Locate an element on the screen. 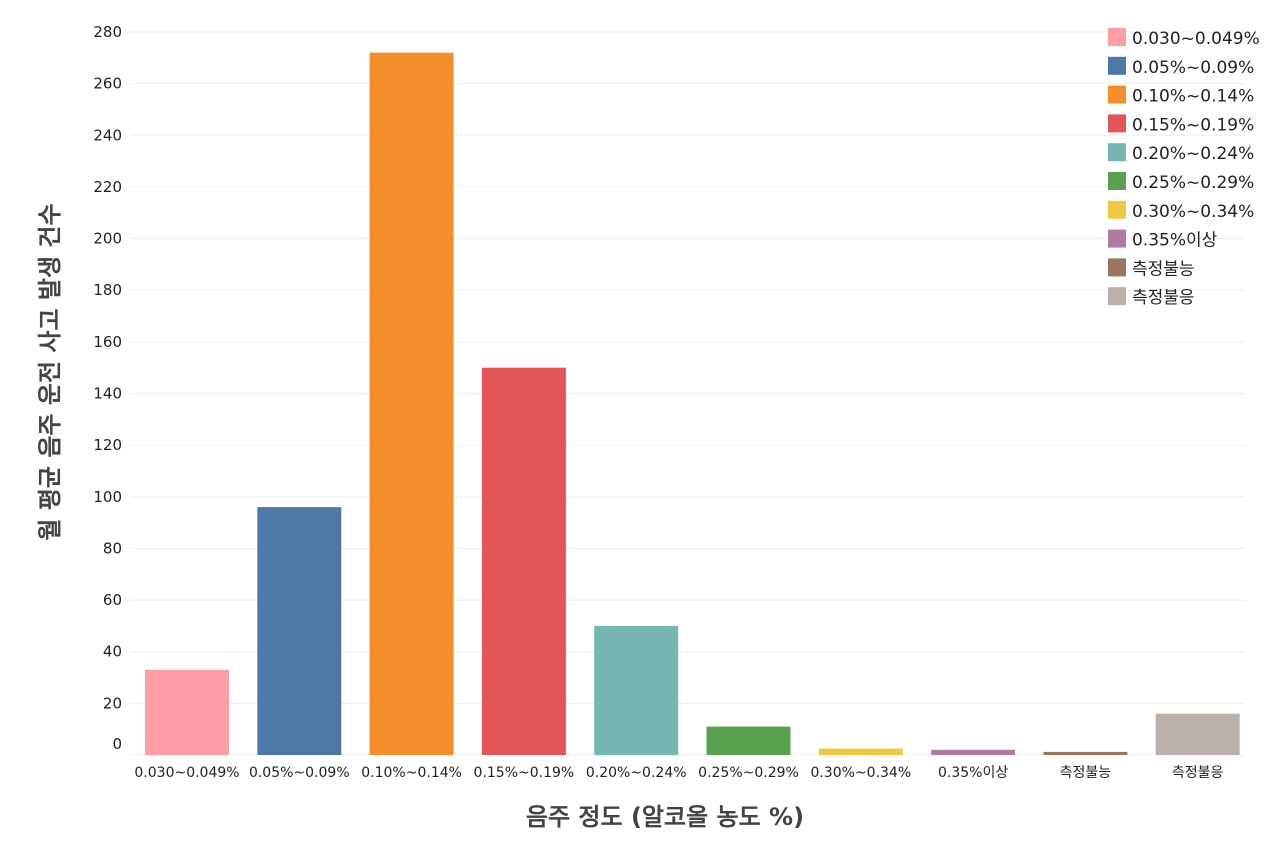 The image size is (1280, 855). legend-label: 0.030~0.049% is located at coordinates (1196, 39).